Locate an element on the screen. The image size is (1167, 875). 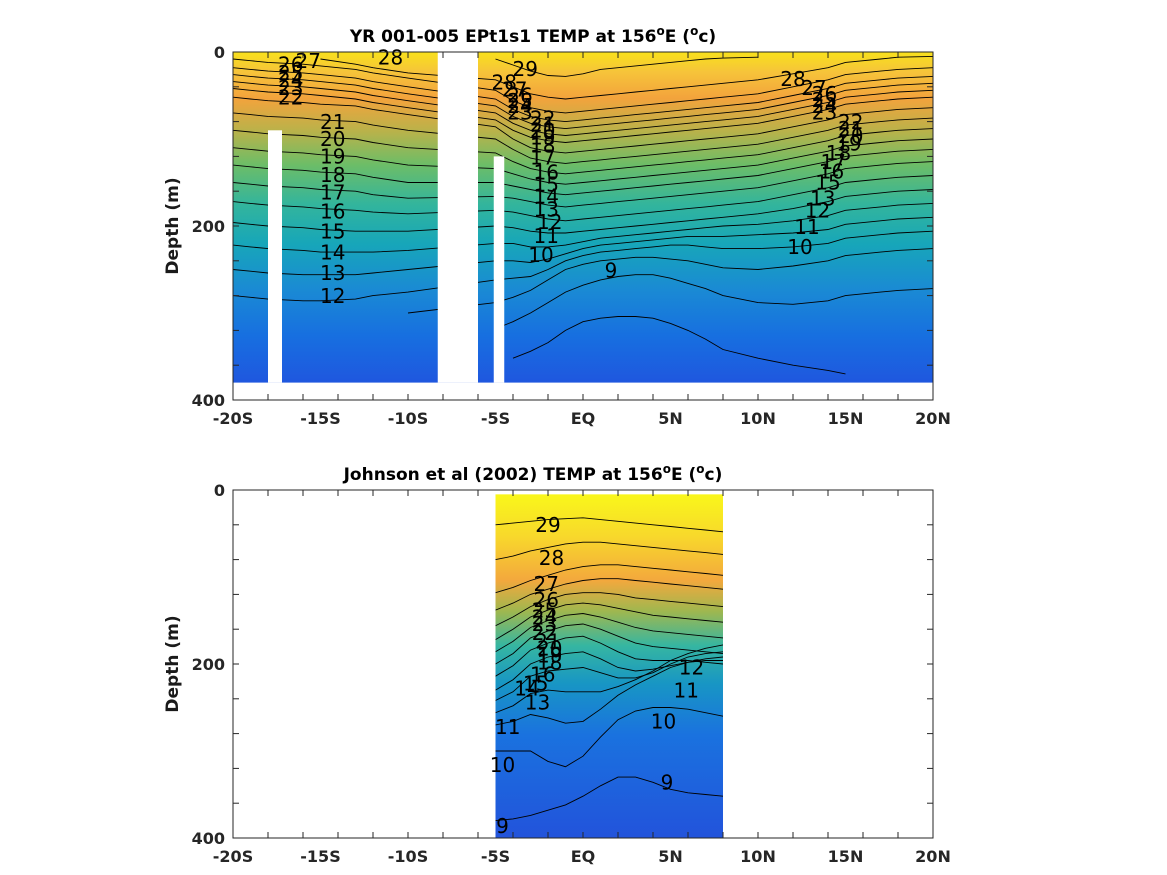
chart0-contour-label: 14 is located at coordinates (332, 252).